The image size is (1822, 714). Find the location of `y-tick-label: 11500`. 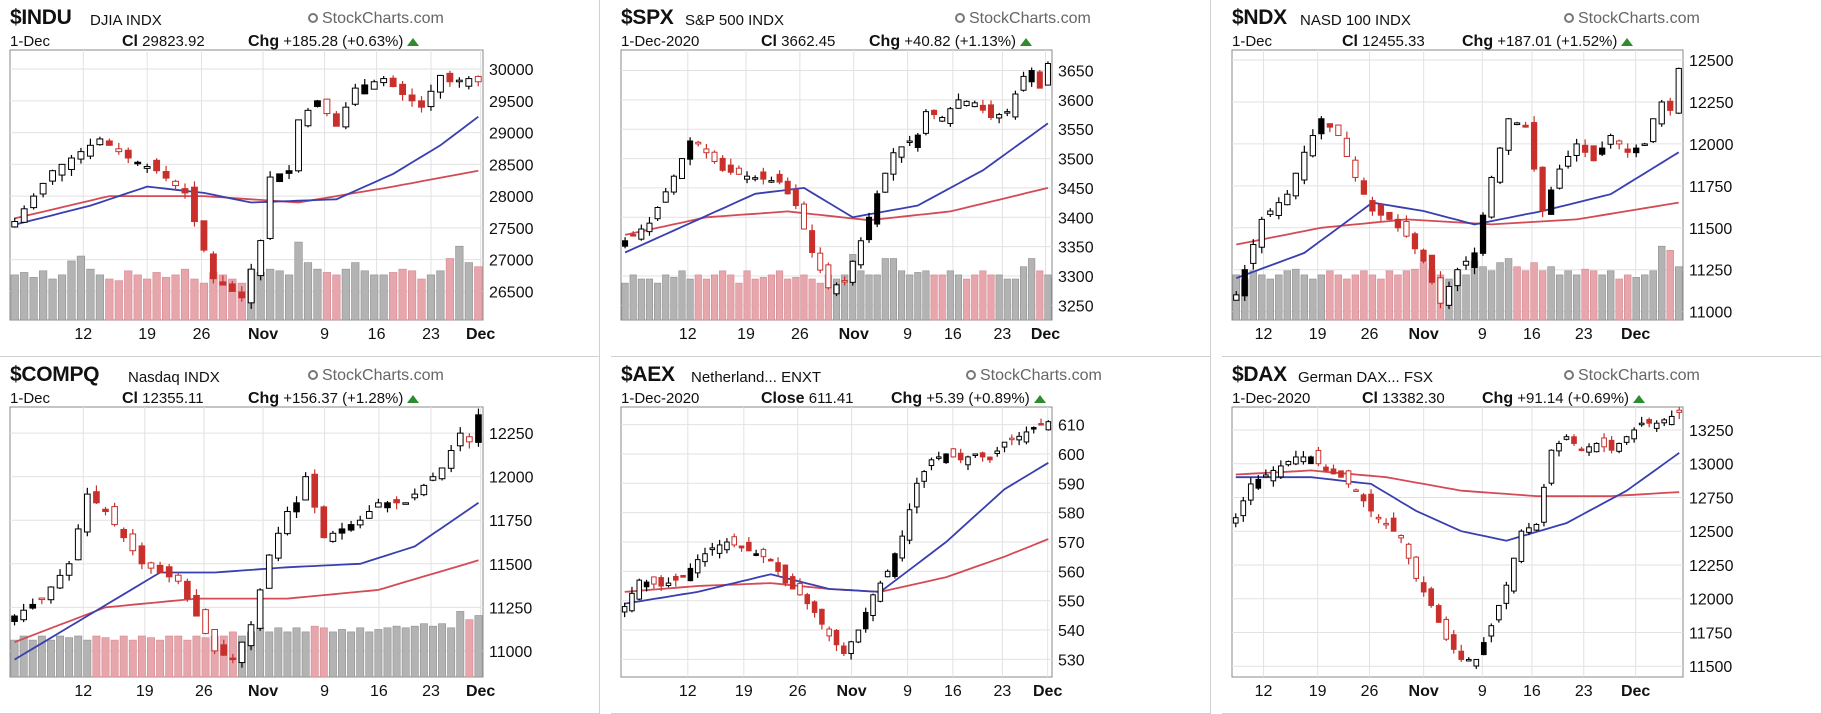

y-tick-label: 11500 is located at coordinates (1710, 667).